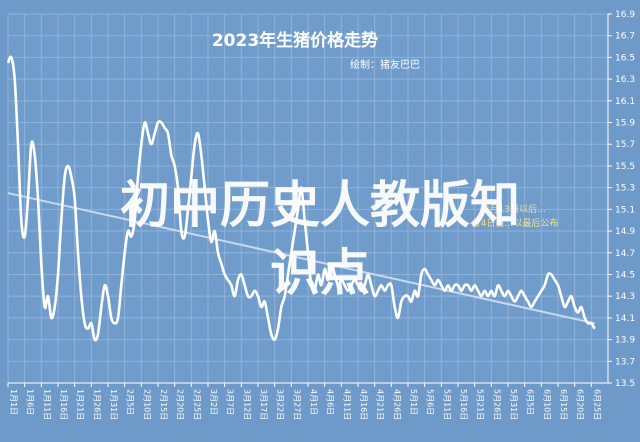 The height and width of the screenshot is (442, 640). What do you see at coordinates (13, 402) in the screenshot?
I see `x-tick-label: 1月1日` at bounding box center [13, 402].